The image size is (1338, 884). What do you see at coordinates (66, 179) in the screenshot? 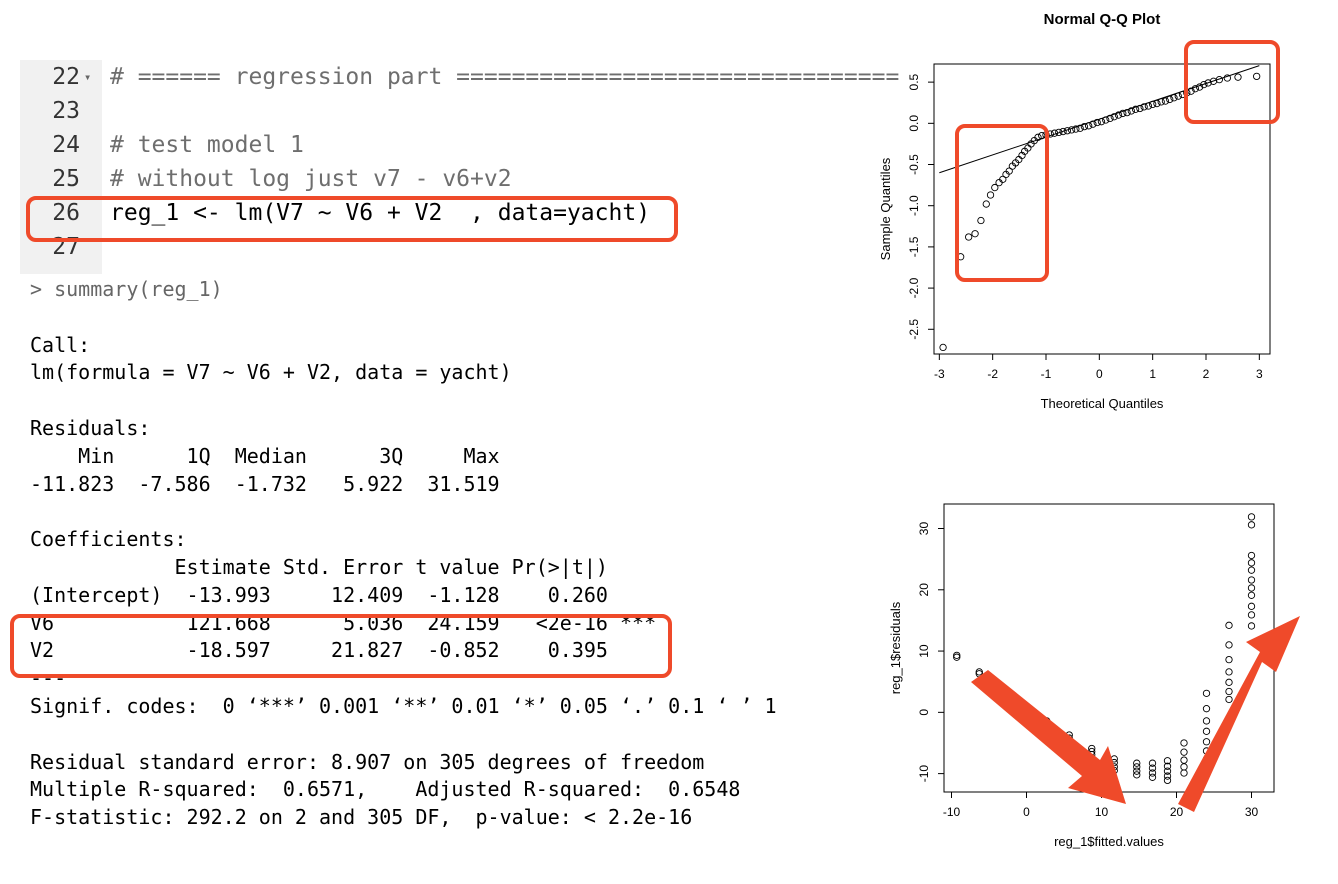
I see `line-number: 25` at bounding box center [66, 179].